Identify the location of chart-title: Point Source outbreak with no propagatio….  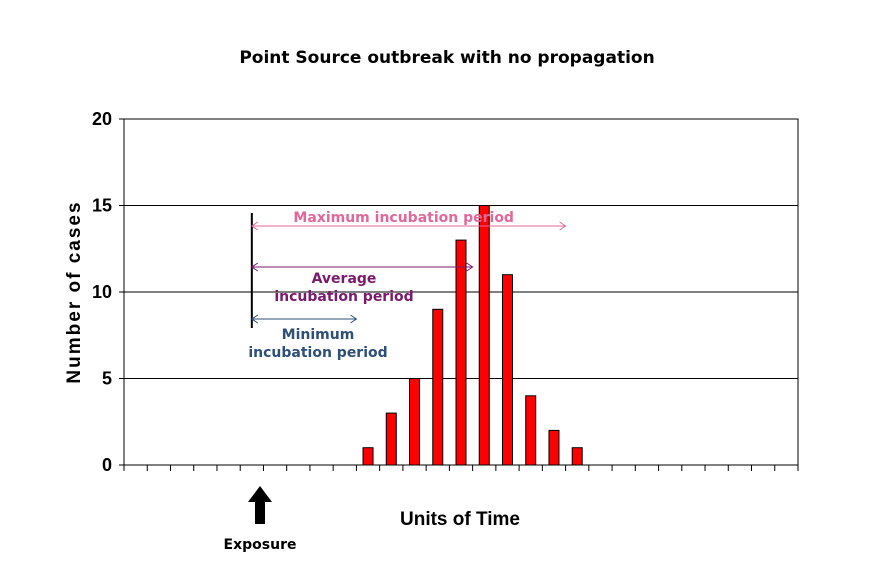
(446, 58).